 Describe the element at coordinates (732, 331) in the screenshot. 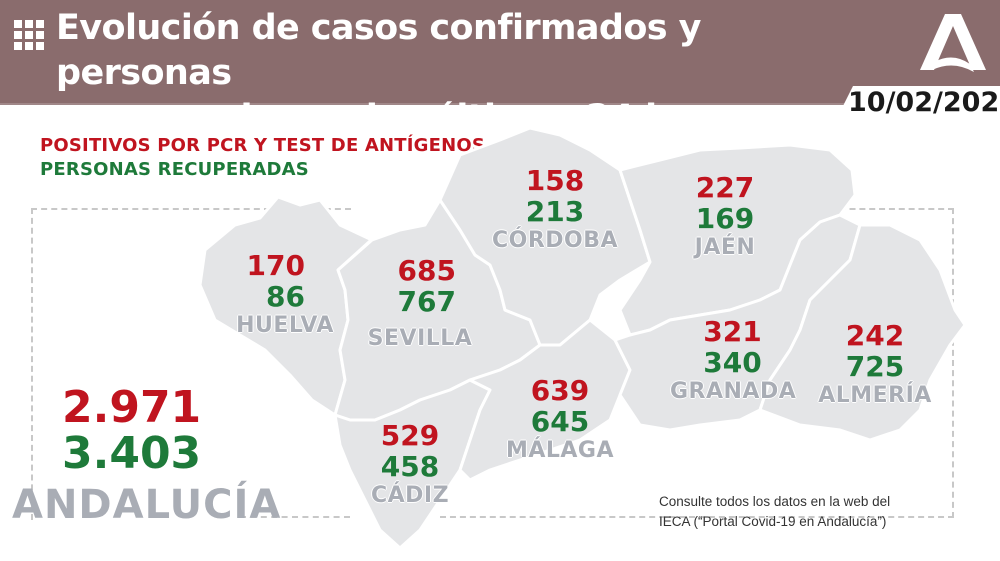

I see `granada-positives: 321` at that location.